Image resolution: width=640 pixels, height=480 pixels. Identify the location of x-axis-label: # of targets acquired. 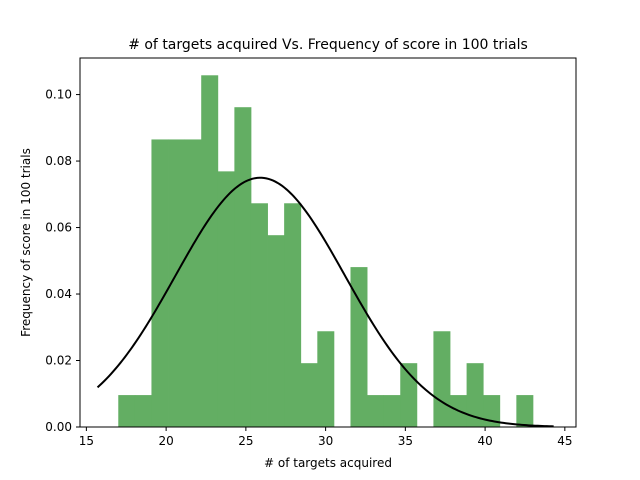
(328, 463).